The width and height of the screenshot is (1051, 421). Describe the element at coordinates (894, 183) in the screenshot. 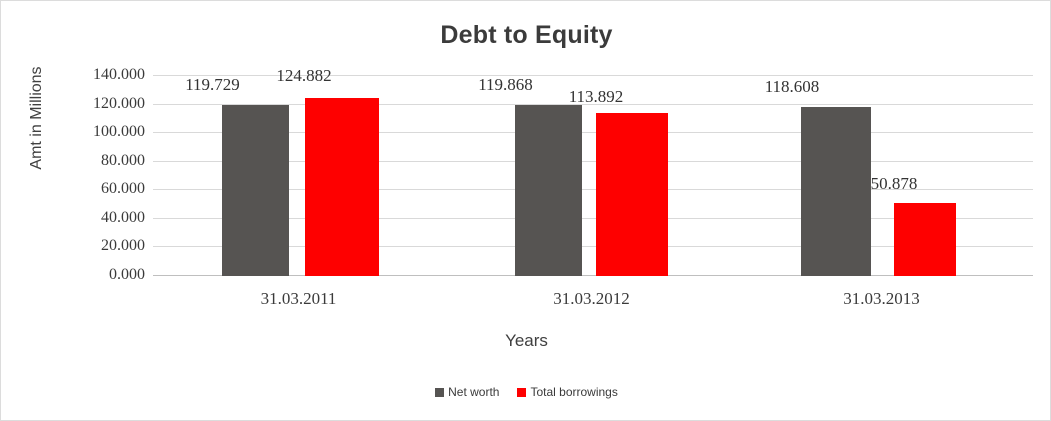

I see `bar-value-label-borrowings-2013: 50.878` at that location.